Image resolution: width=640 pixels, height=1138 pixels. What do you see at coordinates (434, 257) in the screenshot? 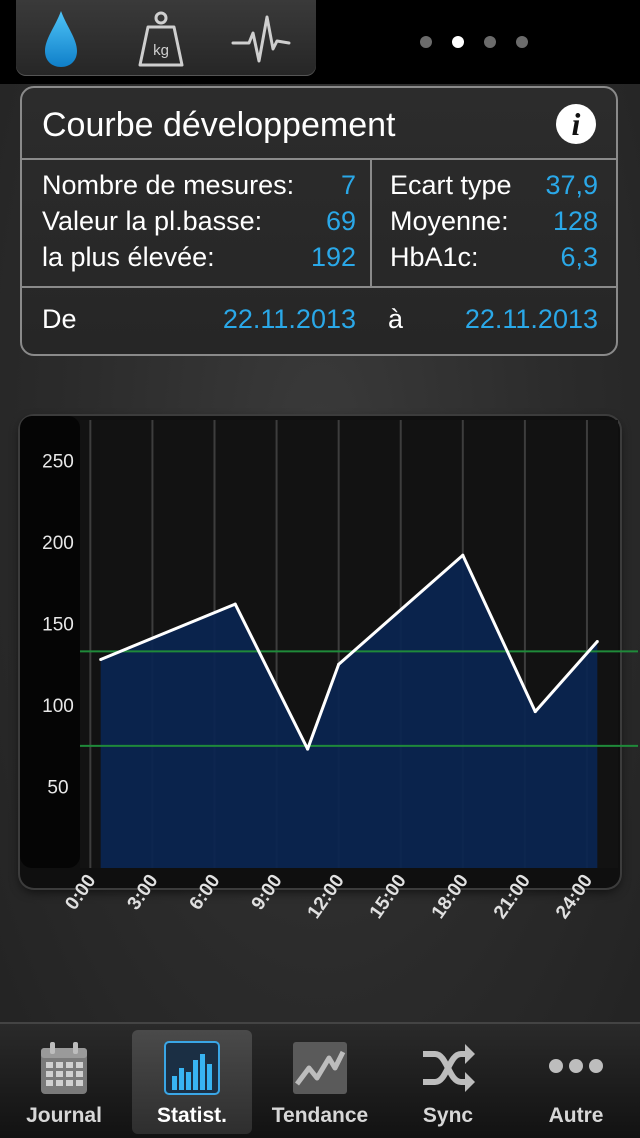
I see `stat-label-hba1c: HbA1c:` at bounding box center [434, 257].